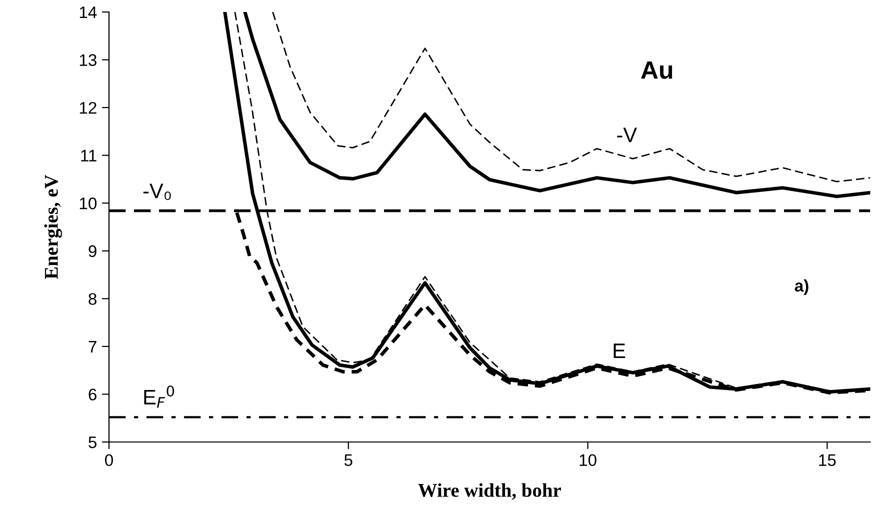 The width and height of the screenshot is (872, 515). Describe the element at coordinates (88, 108) in the screenshot. I see `y-tick-label: 12` at that location.